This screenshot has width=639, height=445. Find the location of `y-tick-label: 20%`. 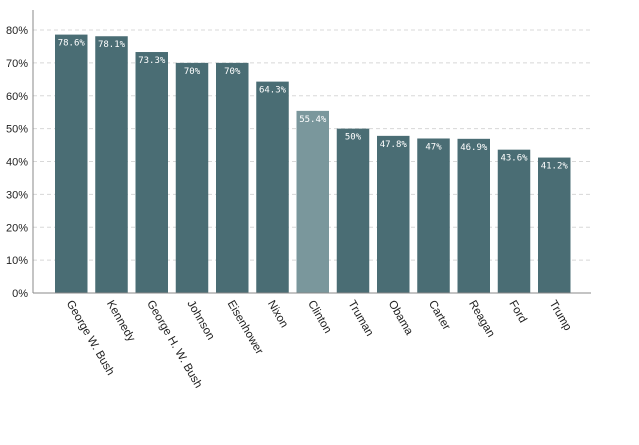

y-tick-label: 20% is located at coordinates (17, 228).